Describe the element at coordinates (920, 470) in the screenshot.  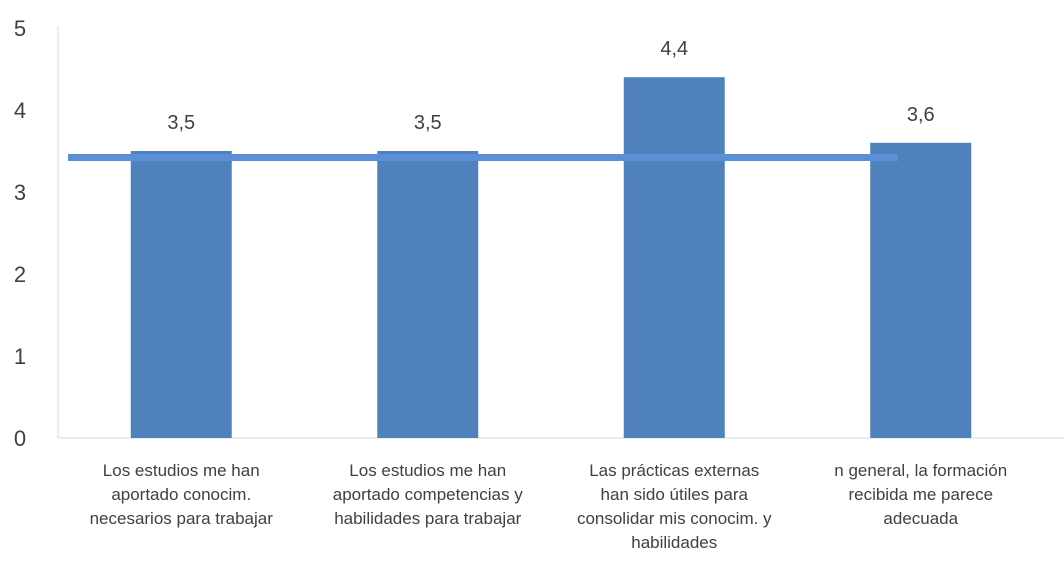
I see `x-tick-label: n general, la formación` at that location.